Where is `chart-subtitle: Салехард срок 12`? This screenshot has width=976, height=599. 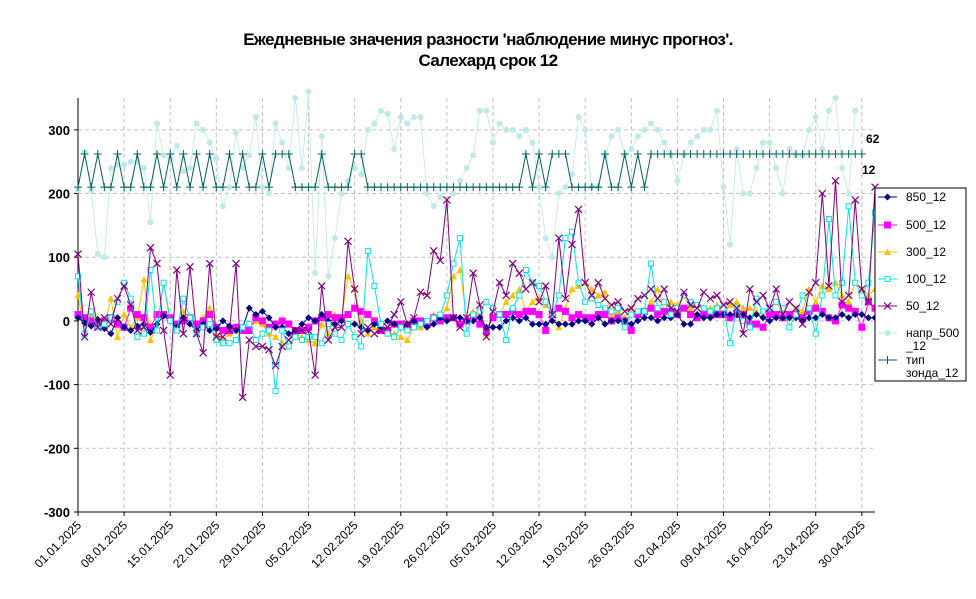 chart-subtitle: Салехард срок 12 is located at coordinates (488, 60).